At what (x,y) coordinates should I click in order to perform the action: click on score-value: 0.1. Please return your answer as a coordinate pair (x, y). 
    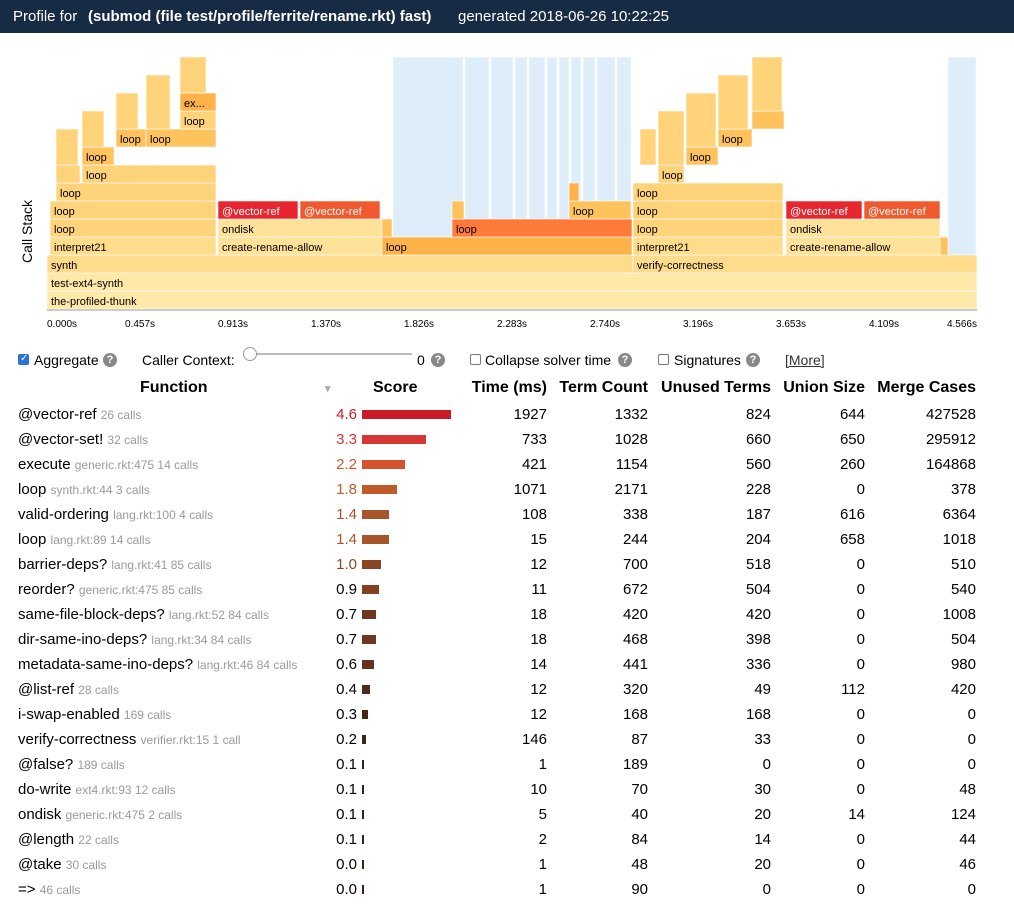
    Looking at the image, I should click on (346, 764).